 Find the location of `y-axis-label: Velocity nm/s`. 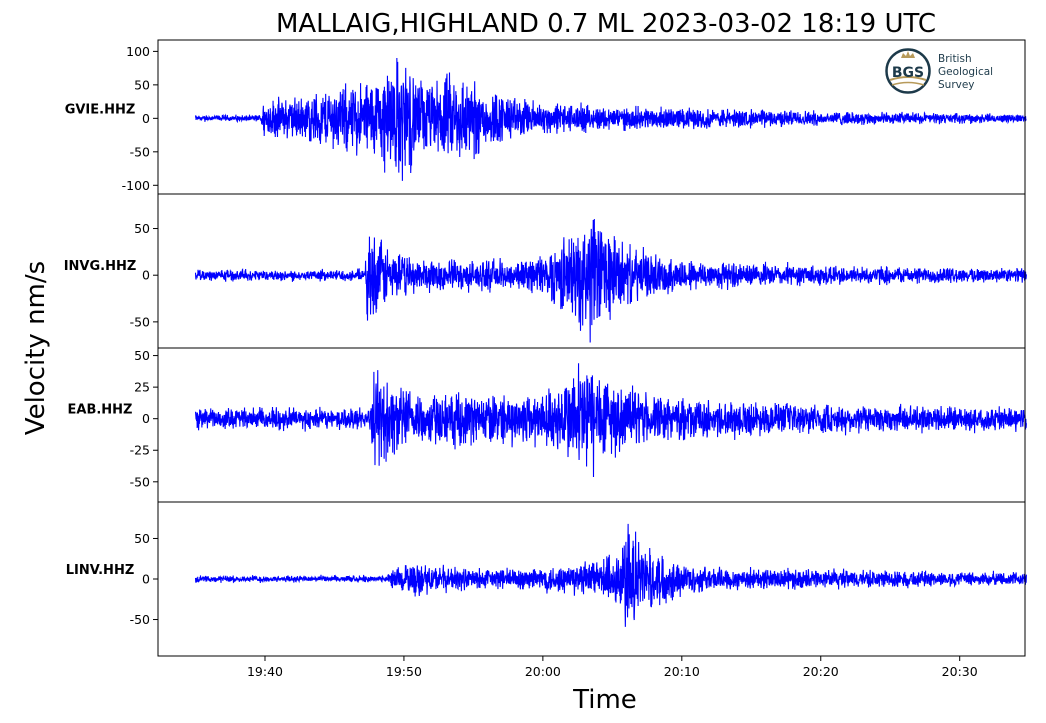

y-axis-label: Velocity nm/s is located at coordinates (36, 348).